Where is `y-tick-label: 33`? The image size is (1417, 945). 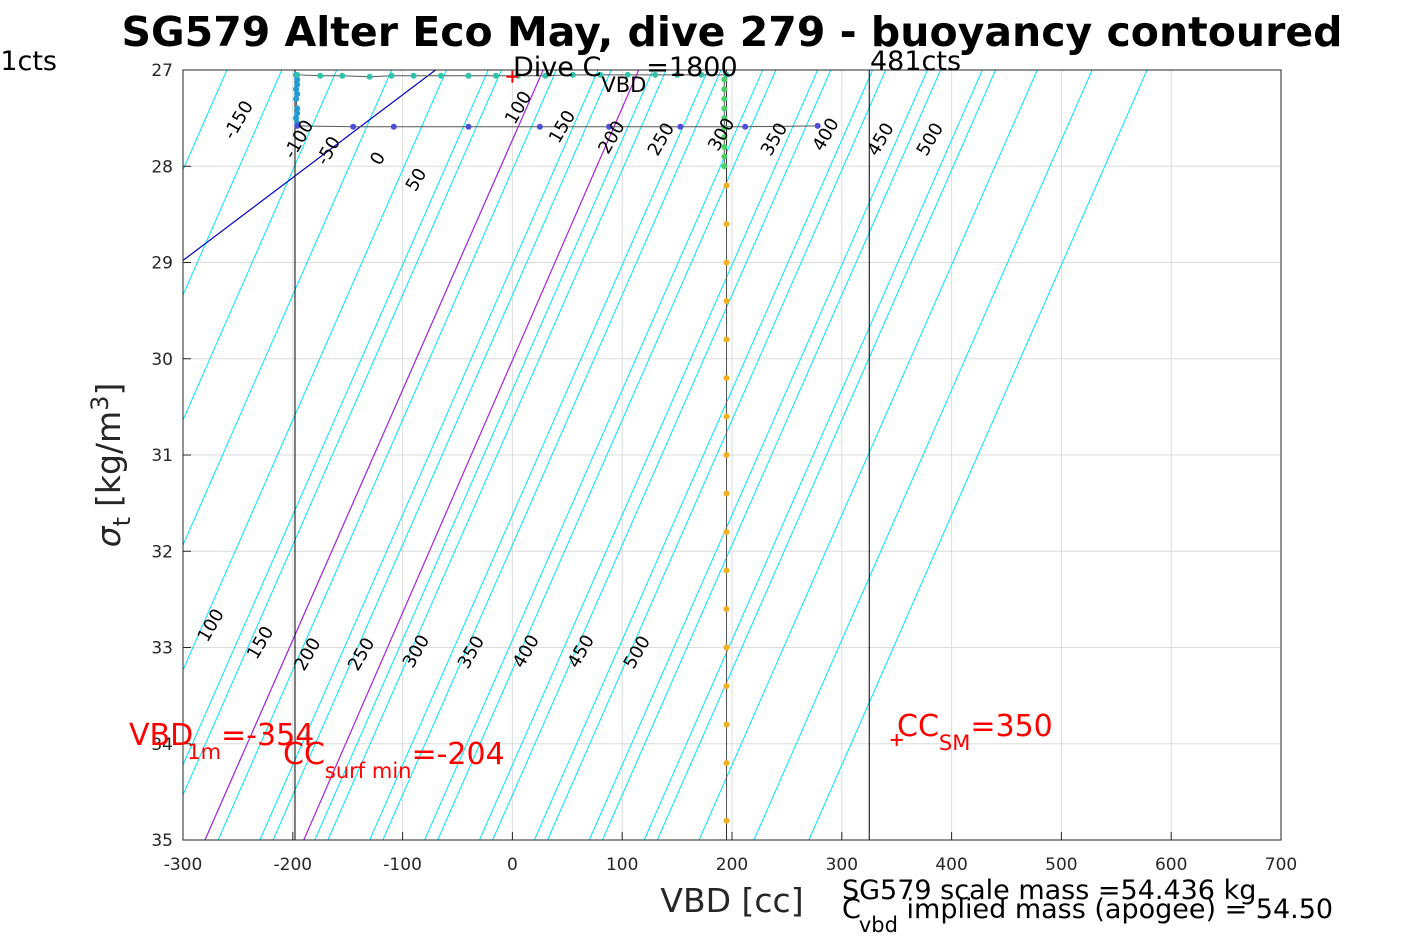 y-tick-label: 33 is located at coordinates (162, 649).